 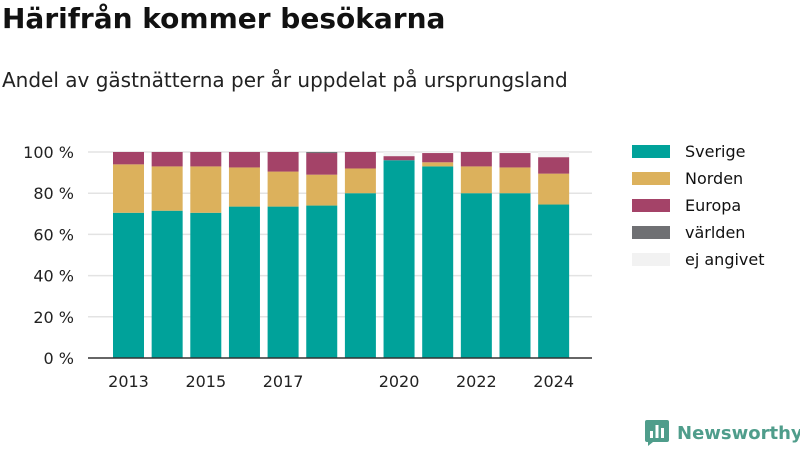 What do you see at coordinates (725, 259) in the screenshot?
I see `legend-label: ej angivet` at bounding box center [725, 259].